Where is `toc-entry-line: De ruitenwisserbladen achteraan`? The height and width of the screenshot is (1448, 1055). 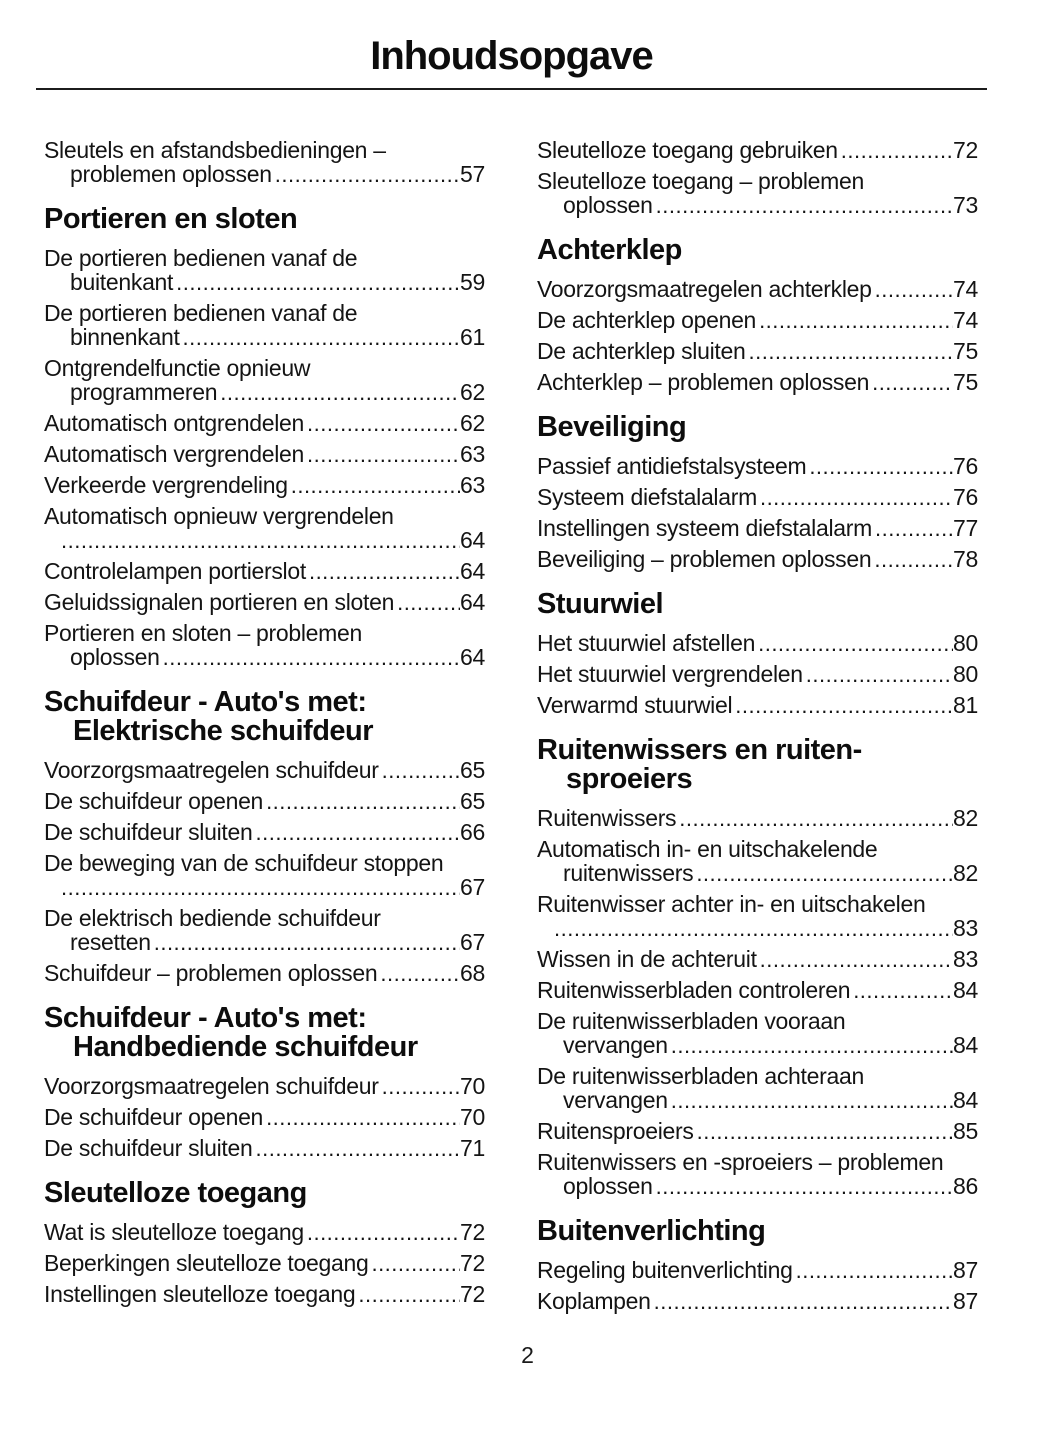
toc-entry-line: De ruitenwisserbladen achteraan is located at coordinates (757, 1076).